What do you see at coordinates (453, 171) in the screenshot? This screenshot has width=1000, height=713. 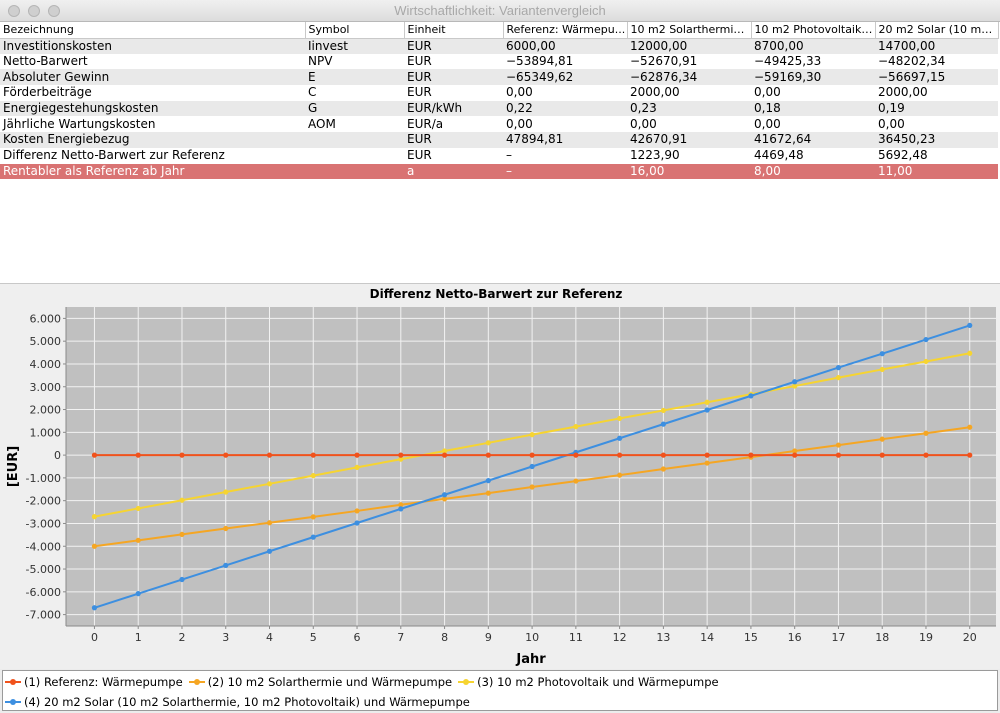 I see `table-cell: a` at bounding box center [453, 171].